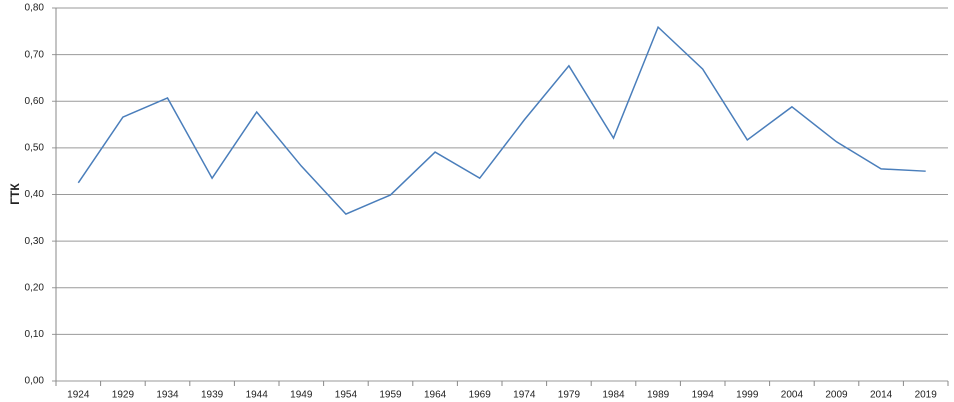 This screenshot has height=402, width=954. What do you see at coordinates (35, 54) in the screenshot?
I see `y-tick-label: 0,70` at bounding box center [35, 54].